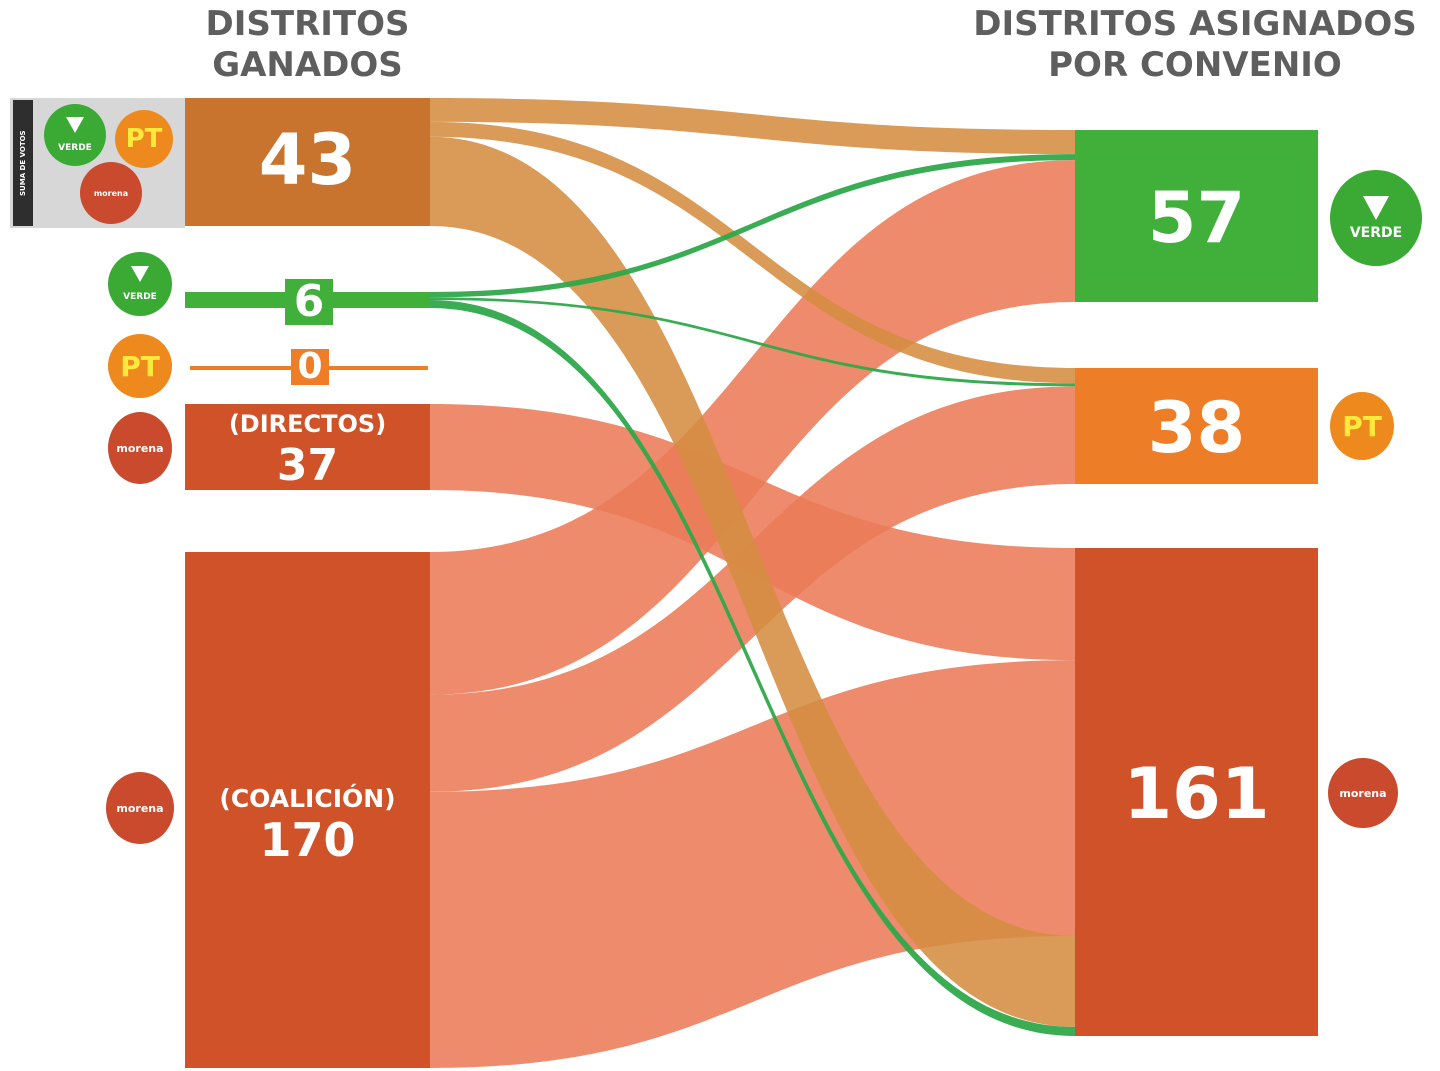 The width and height of the screenshot is (1440, 1071). I want to click on node-value: 37, so click(307, 466).